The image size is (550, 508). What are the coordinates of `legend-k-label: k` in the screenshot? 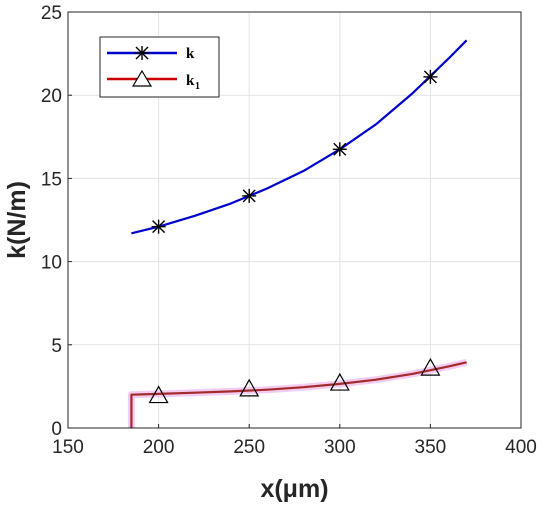 It's located at (190, 54).